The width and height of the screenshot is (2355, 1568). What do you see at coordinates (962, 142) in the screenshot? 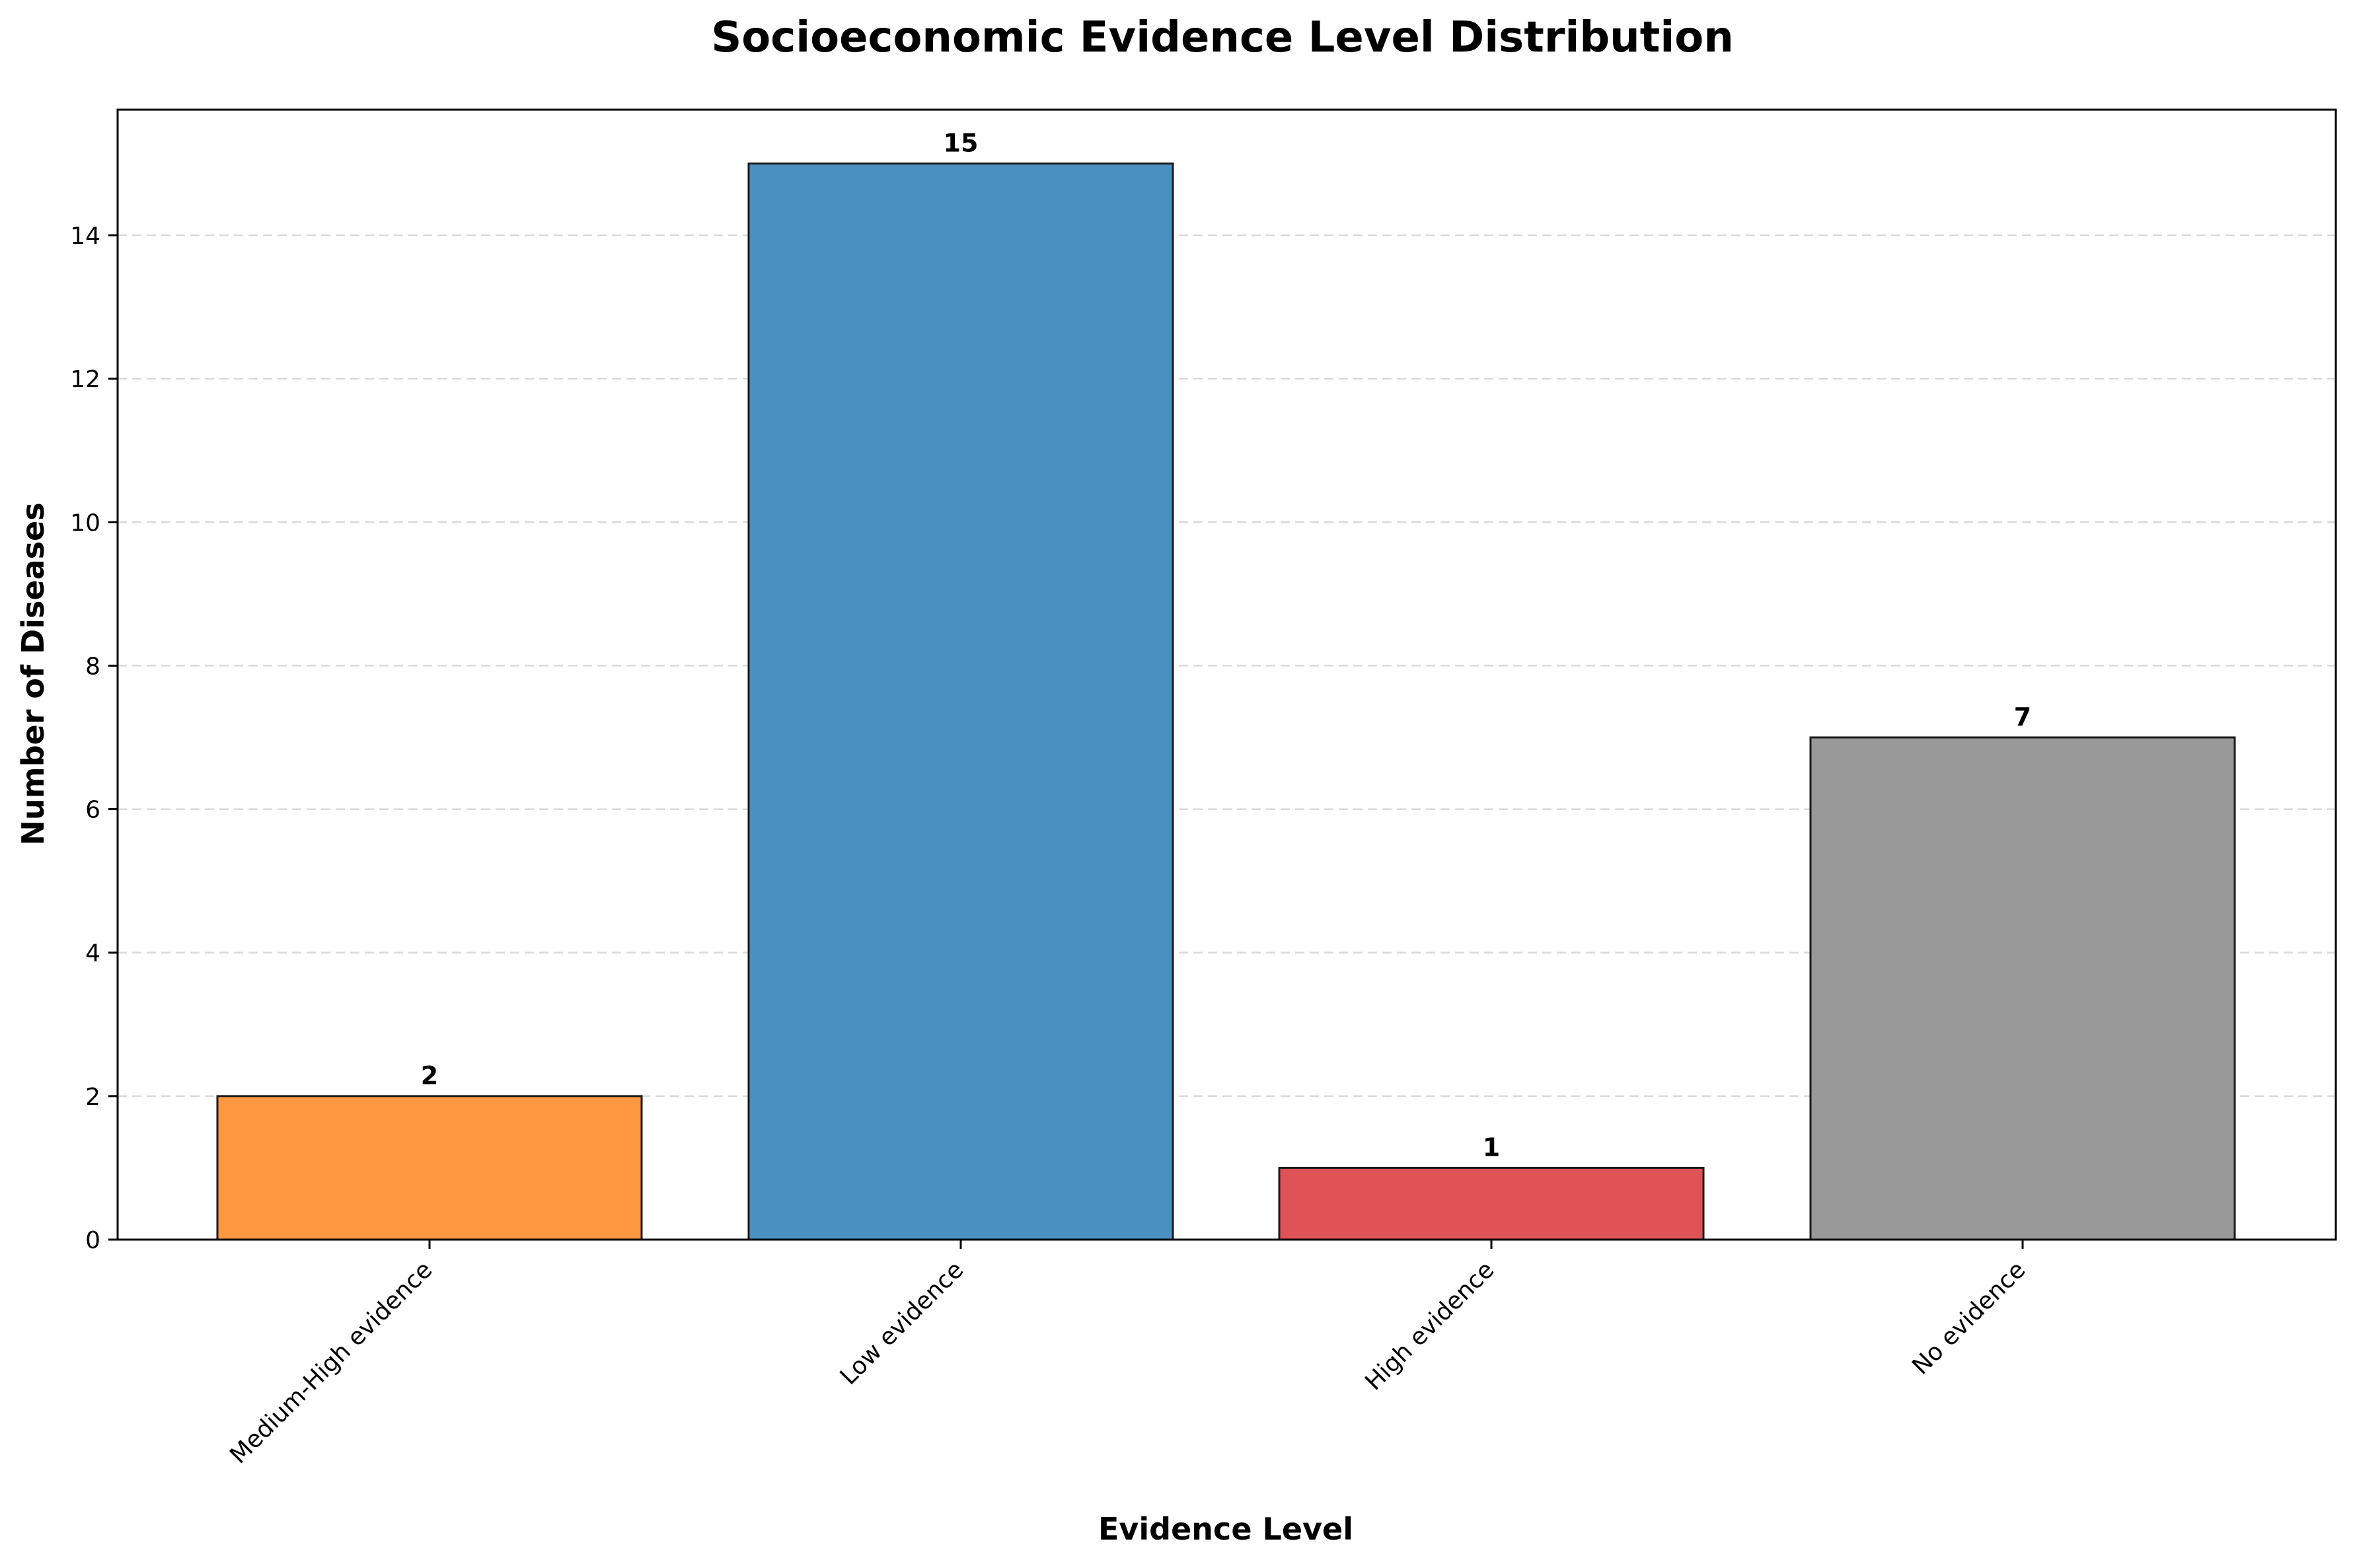
I see `data-label: 15` at bounding box center [962, 142].